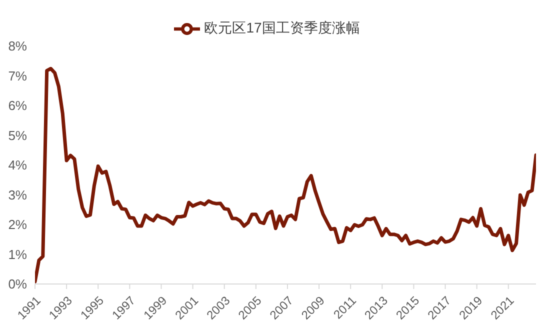  What do you see at coordinates (18, 135) in the screenshot?
I see `y-tick-label: 5%` at bounding box center [18, 135].